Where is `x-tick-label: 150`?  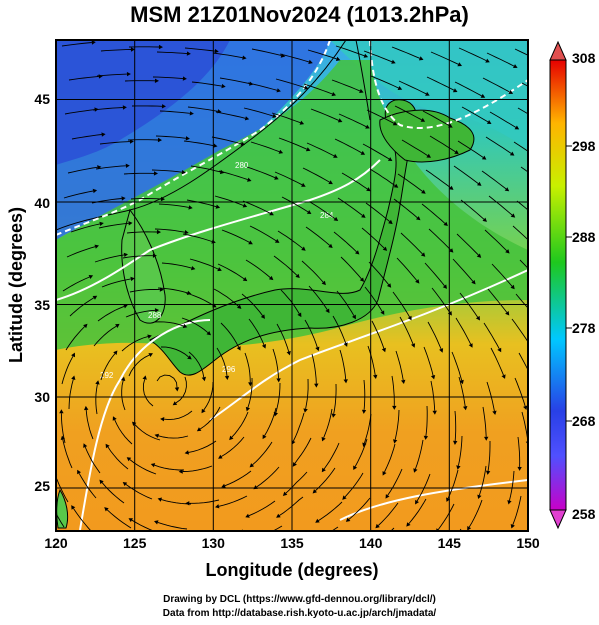
x-tick-label: 150 is located at coordinates (528, 543).